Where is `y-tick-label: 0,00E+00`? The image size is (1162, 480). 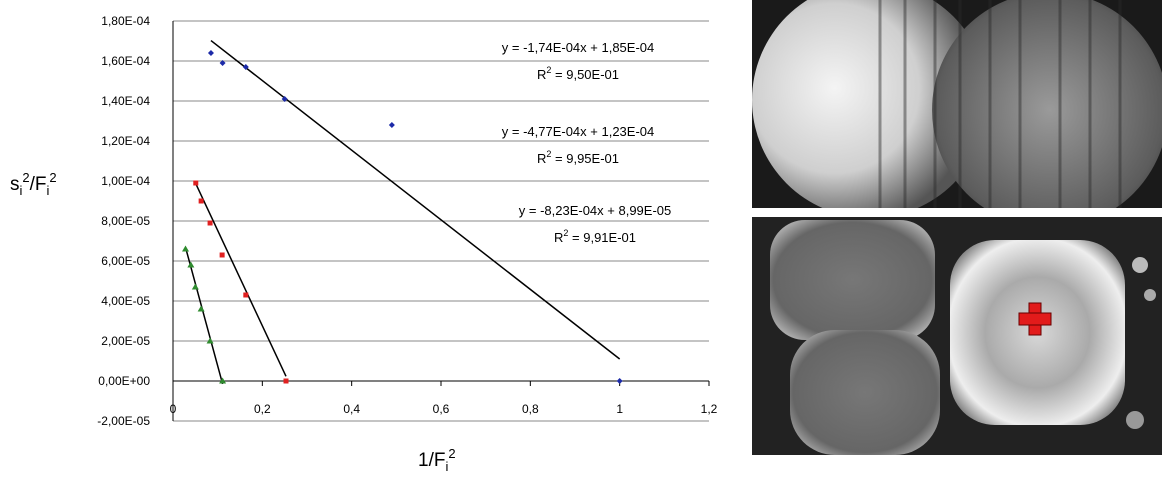
y-tick-label: 0,00E+00 is located at coordinates (124, 381).